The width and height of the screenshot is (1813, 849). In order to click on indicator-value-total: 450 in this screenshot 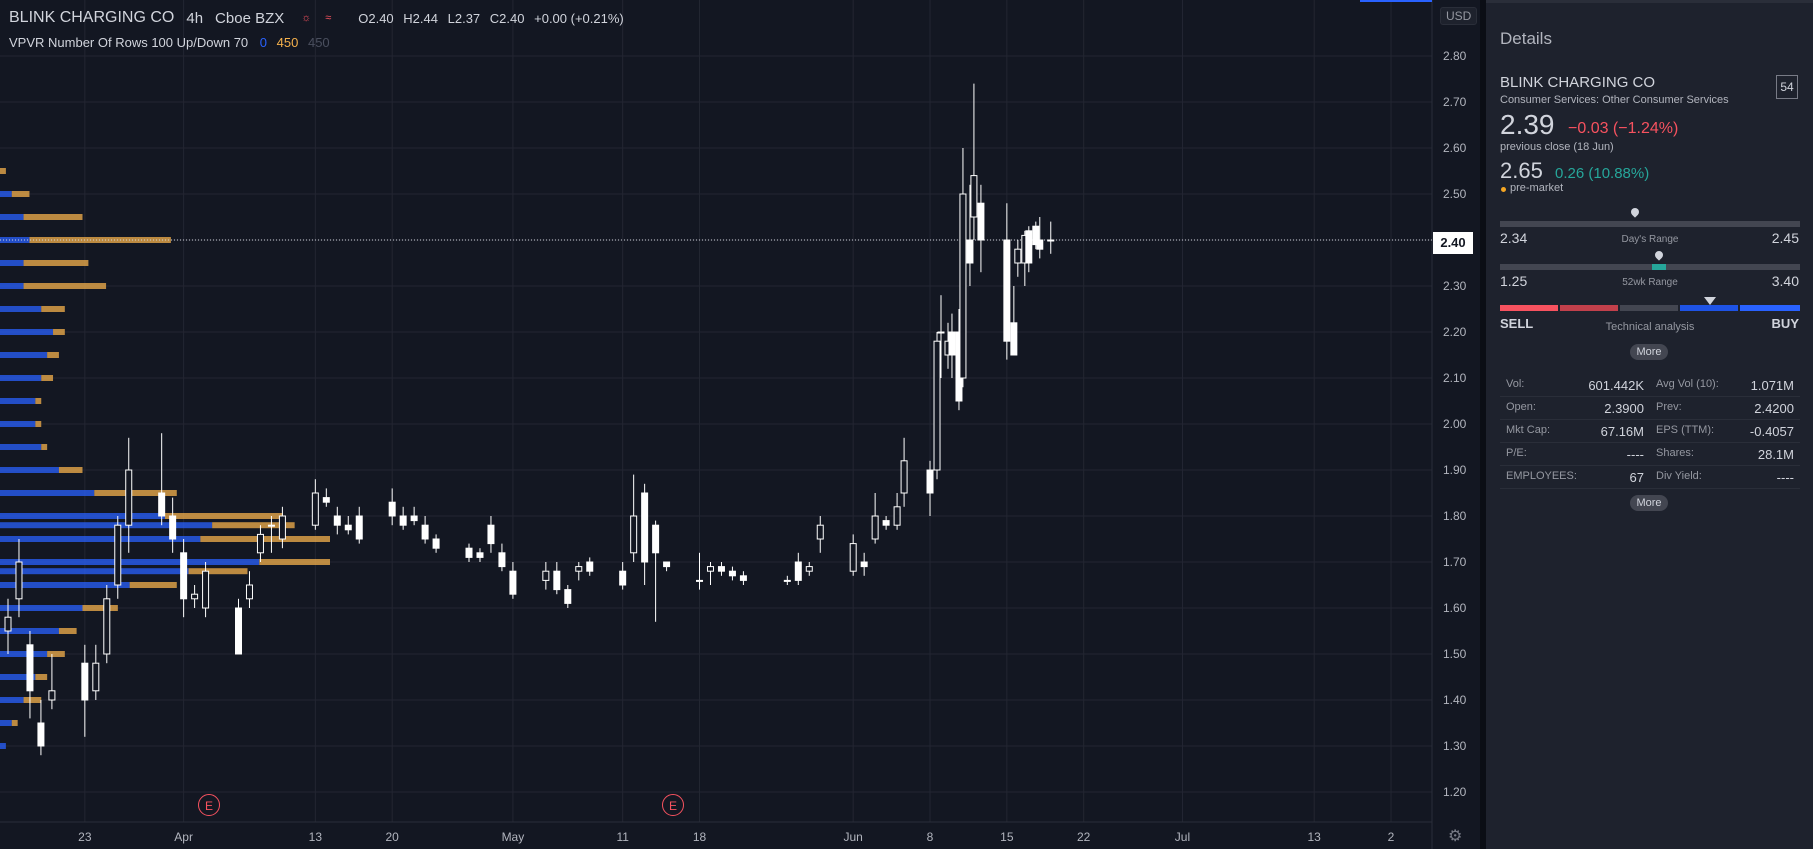, I will do `click(318, 42)`.